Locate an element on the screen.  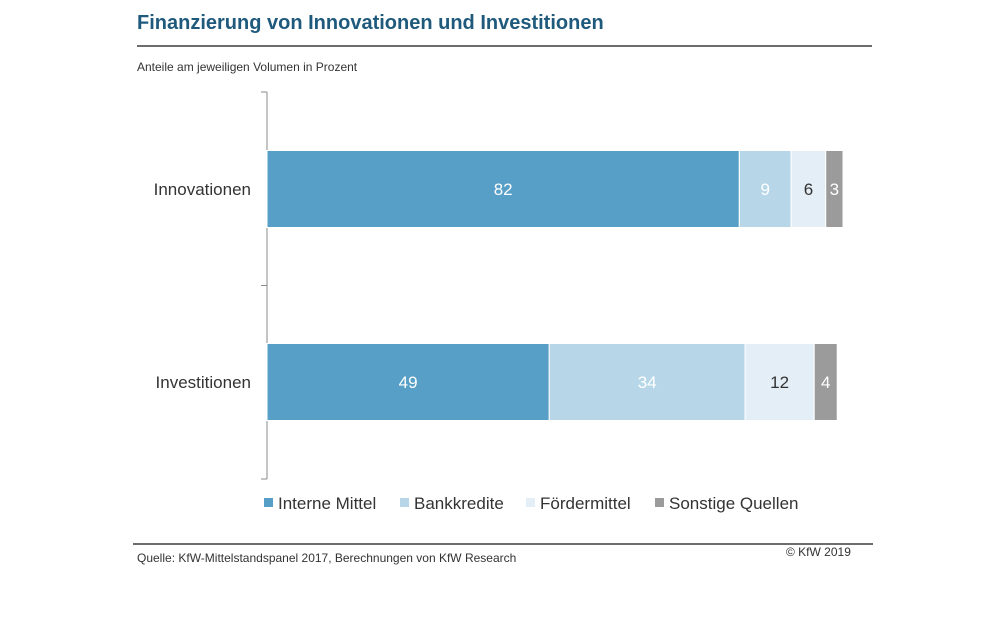
category-labels: Innovationen Investitionen is located at coordinates (202, 286).